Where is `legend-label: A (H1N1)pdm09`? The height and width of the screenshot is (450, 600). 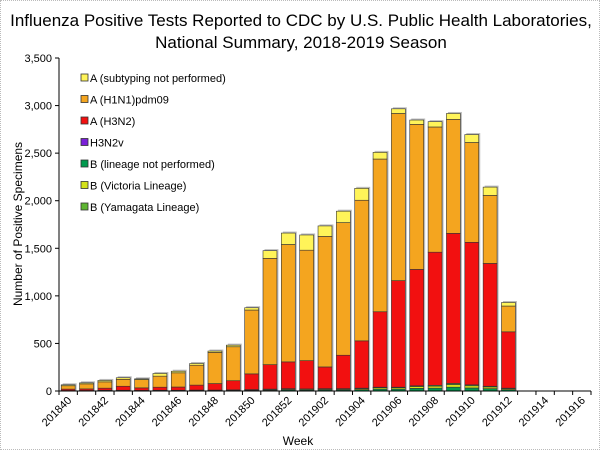 legend-label: A (H1N1)pdm09 is located at coordinates (129, 101).